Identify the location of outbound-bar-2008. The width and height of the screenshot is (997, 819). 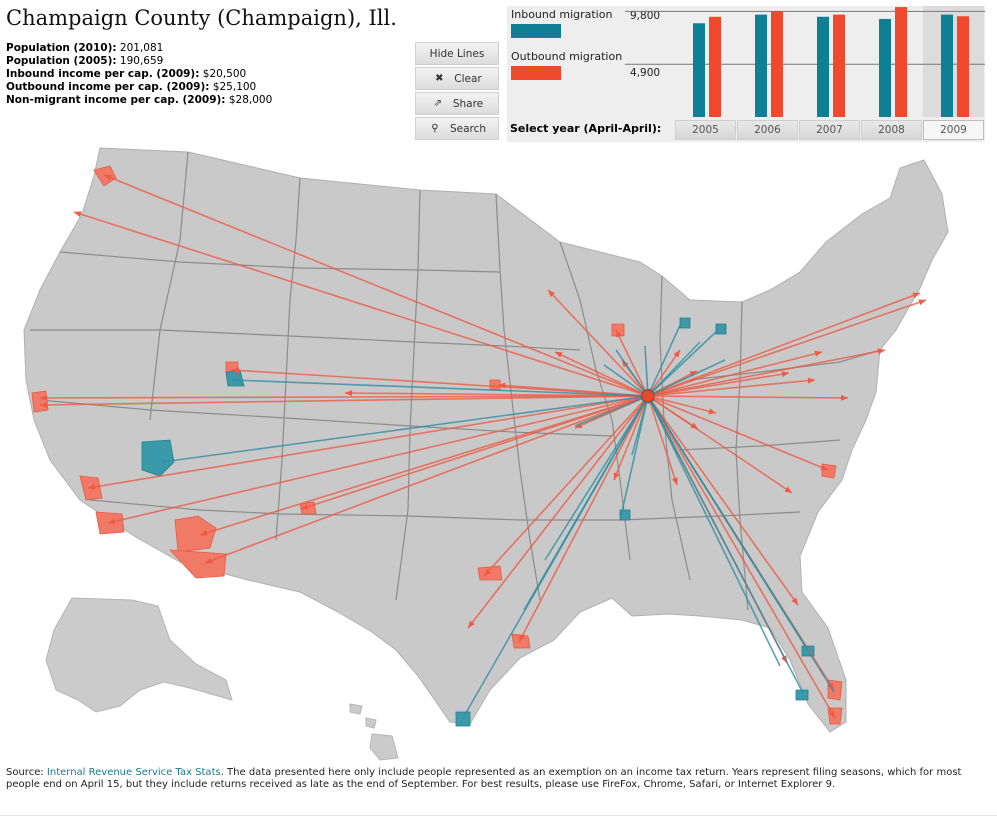
(901, 62).